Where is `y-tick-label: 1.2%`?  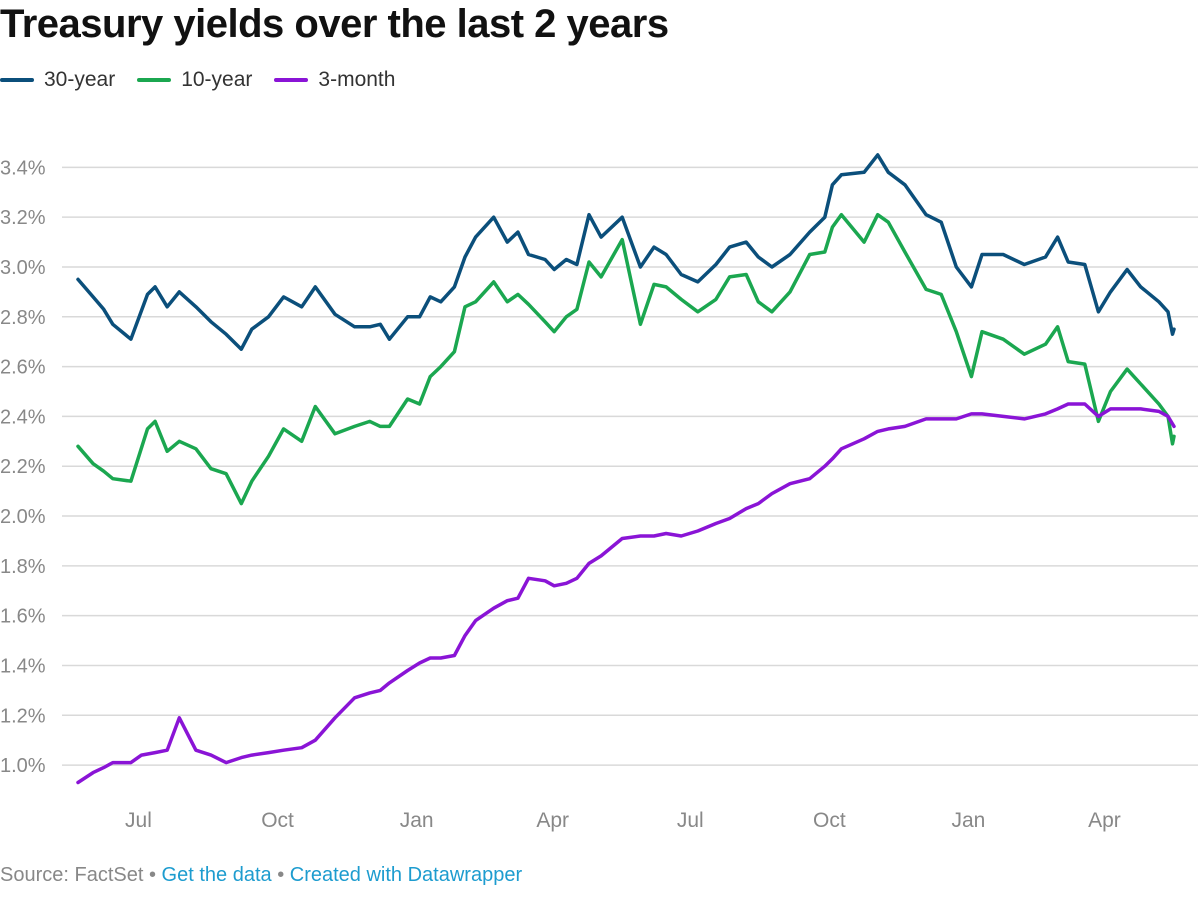 y-tick-label: 1.2% is located at coordinates (23, 716).